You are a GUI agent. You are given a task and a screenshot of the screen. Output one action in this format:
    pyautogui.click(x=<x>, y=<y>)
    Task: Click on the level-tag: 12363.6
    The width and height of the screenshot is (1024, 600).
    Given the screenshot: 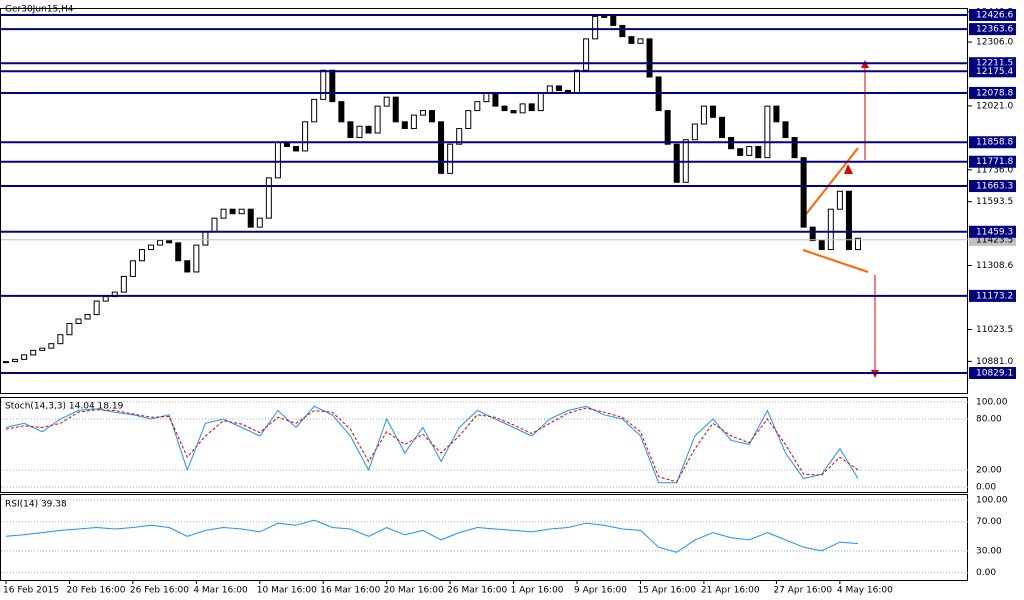 What is the action you would take?
    pyautogui.click(x=992, y=29)
    